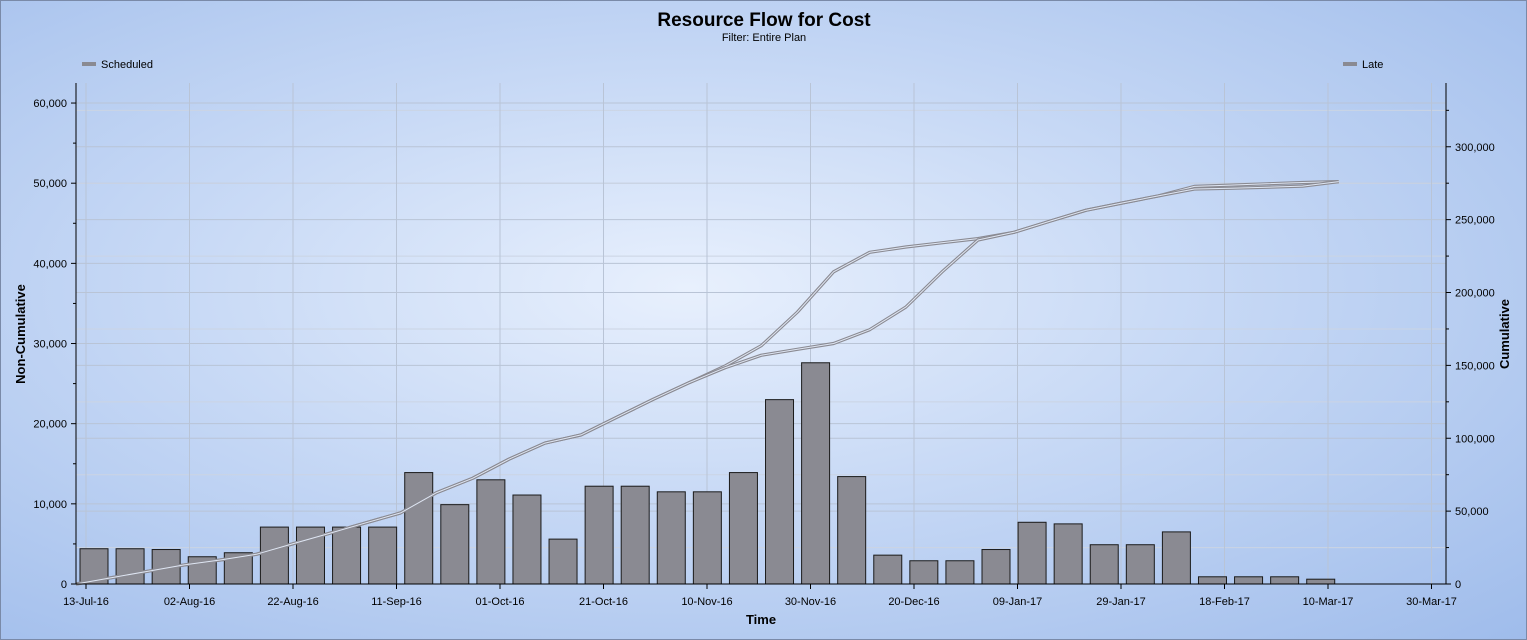  Describe the element at coordinates (292, 602) in the screenshot. I see `x-tick-label: 22-Aug-16` at that location.